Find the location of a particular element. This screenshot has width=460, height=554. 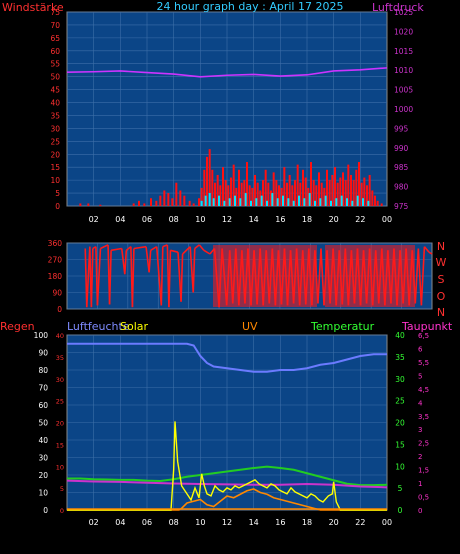

rain-tick-label: 5 is located at coordinates (62, 489).